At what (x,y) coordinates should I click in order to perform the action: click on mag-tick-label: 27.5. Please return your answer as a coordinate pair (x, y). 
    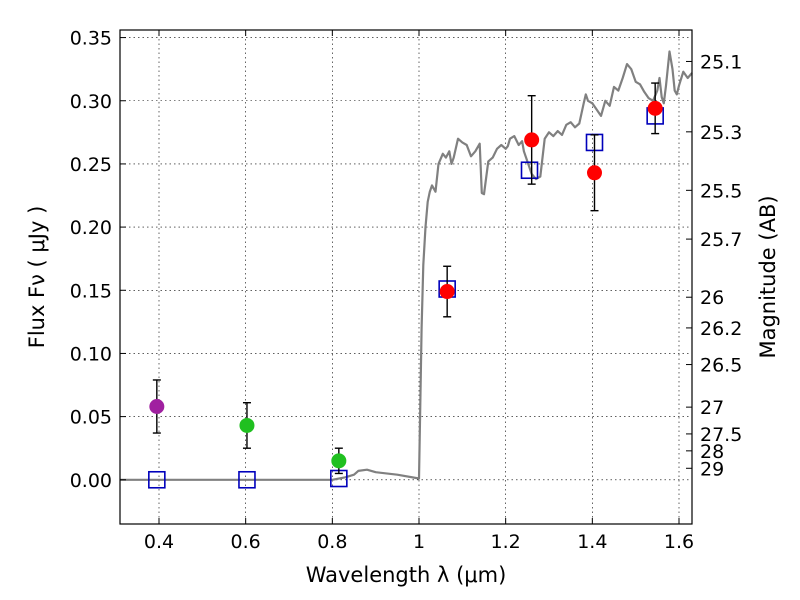
    Looking at the image, I should click on (721, 435).